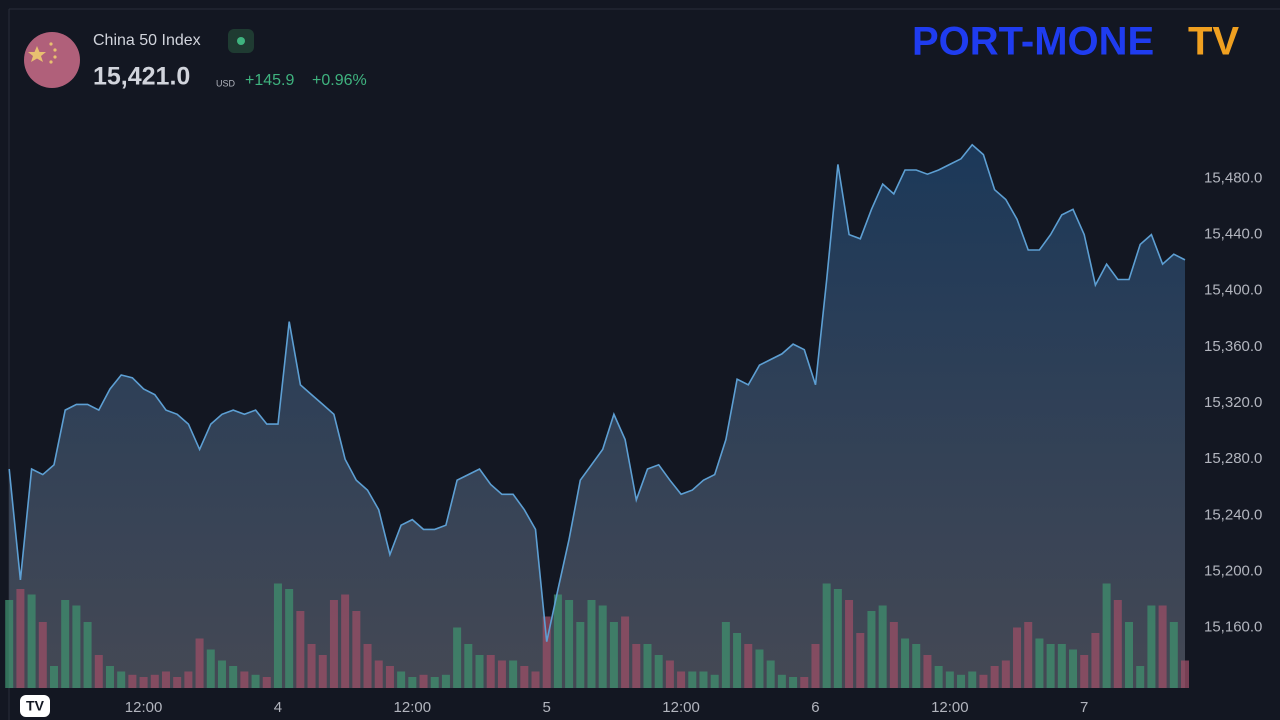 Image resolution: width=1280 pixels, height=720 pixels. I want to click on tv-logo-text: TV, so click(35, 706).